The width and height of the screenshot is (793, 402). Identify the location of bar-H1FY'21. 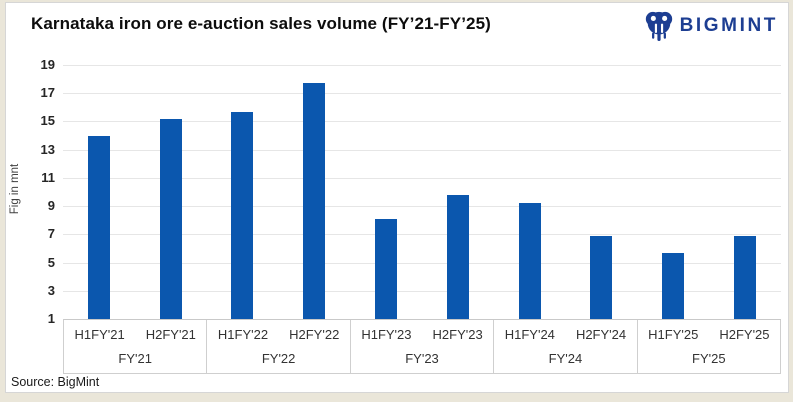
(98, 227).